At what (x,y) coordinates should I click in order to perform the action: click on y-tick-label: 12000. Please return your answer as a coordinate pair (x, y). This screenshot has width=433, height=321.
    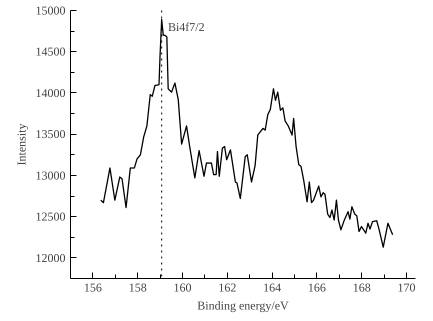
    Looking at the image, I should click on (51, 257).